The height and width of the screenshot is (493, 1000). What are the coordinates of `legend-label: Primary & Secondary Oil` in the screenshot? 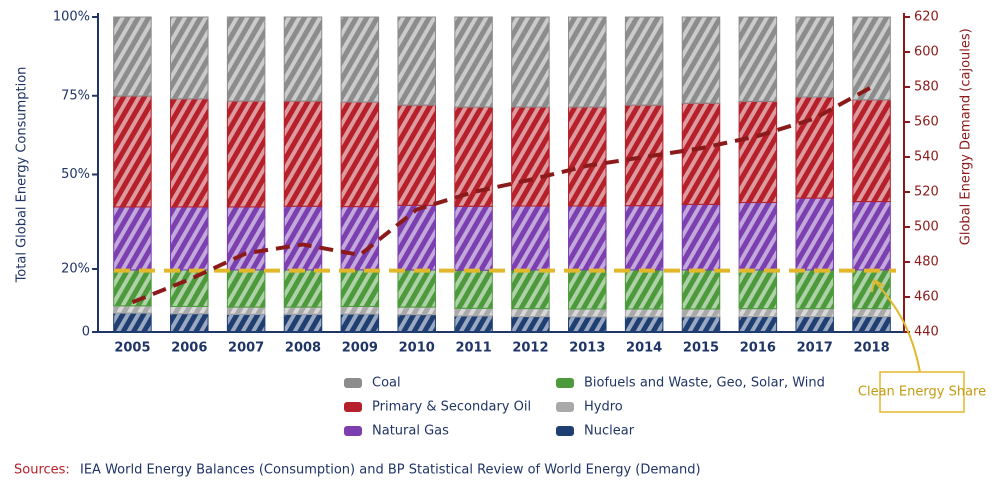 It's located at (451, 407).